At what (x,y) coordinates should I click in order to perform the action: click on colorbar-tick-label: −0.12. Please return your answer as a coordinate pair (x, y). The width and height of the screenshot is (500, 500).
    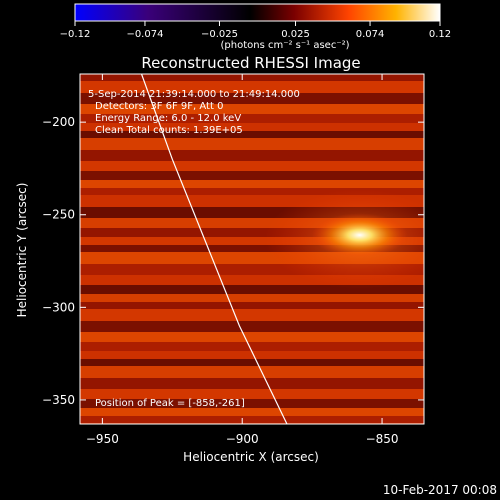
    Looking at the image, I should click on (75, 34).